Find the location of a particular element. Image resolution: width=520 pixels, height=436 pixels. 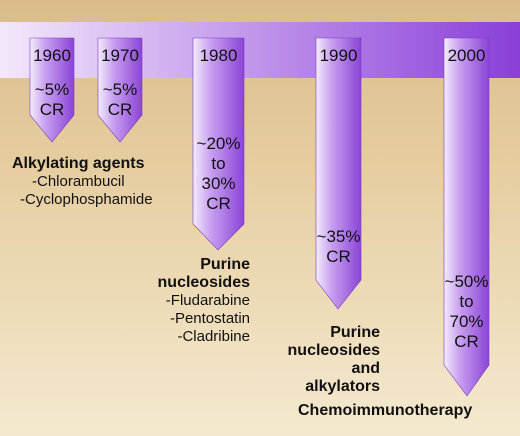

era-arrow-1990 is located at coordinates (338, 173).